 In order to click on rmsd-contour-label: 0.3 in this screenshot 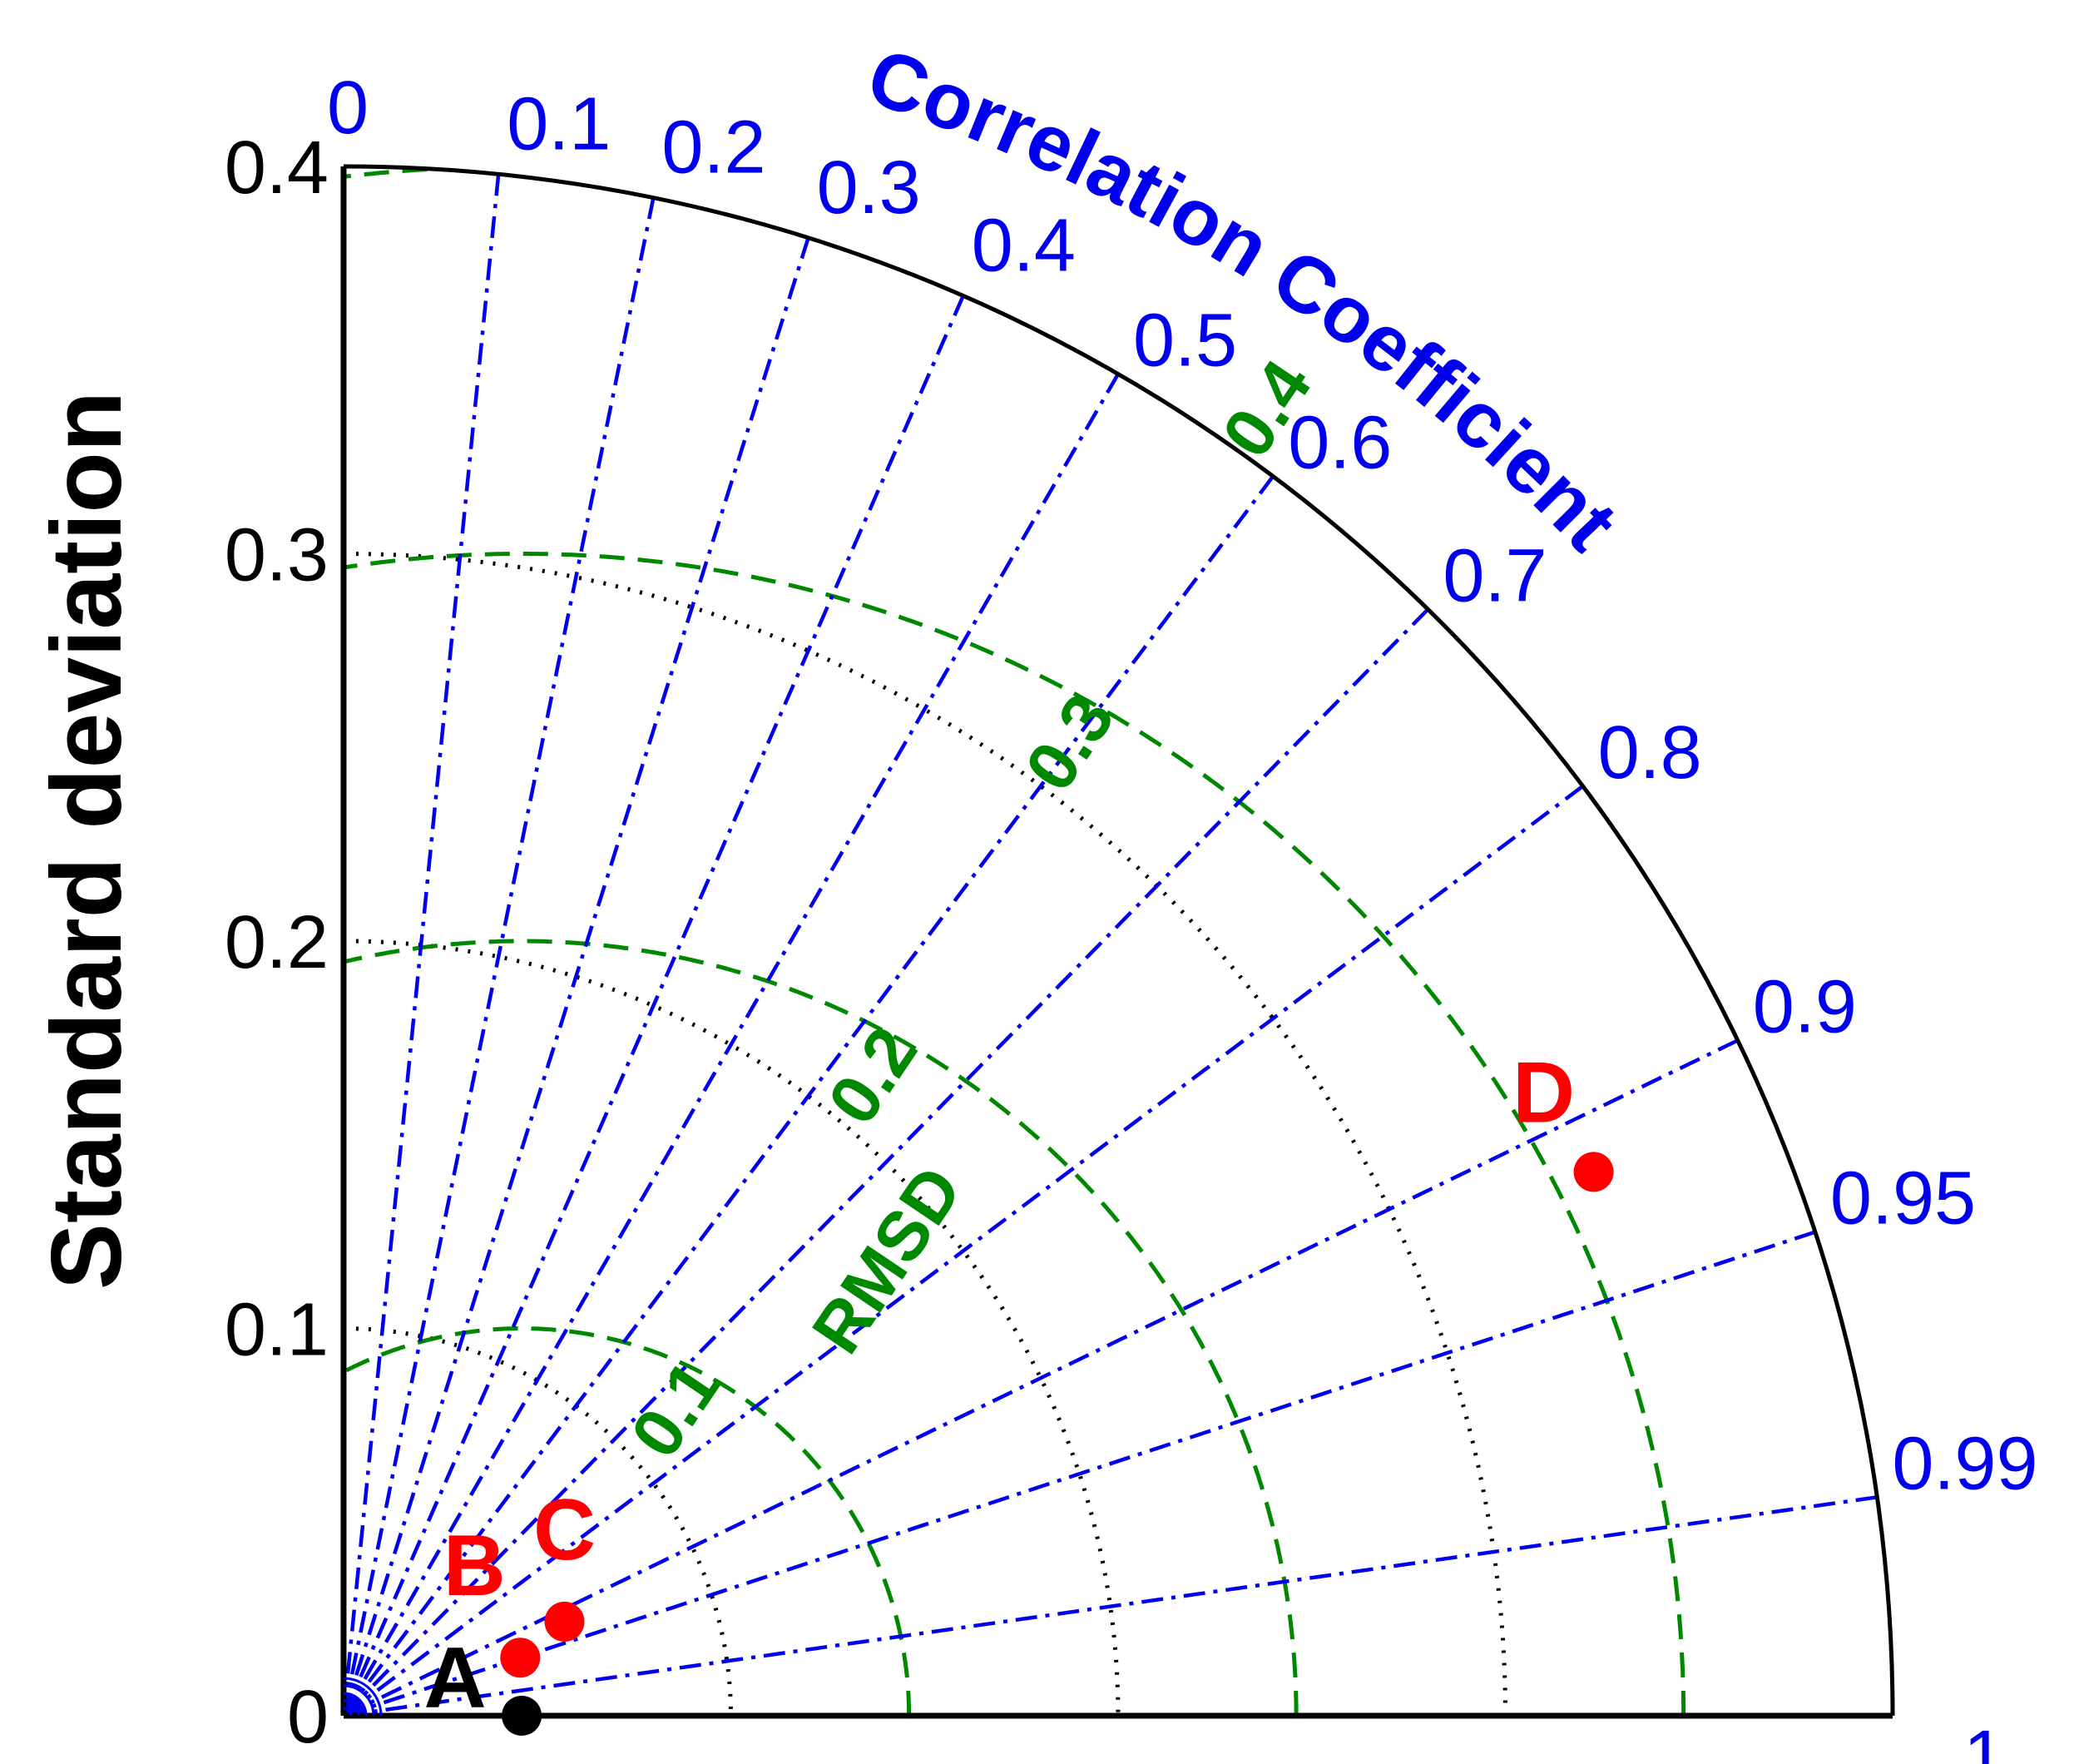, I will do `click(1069, 742)`.